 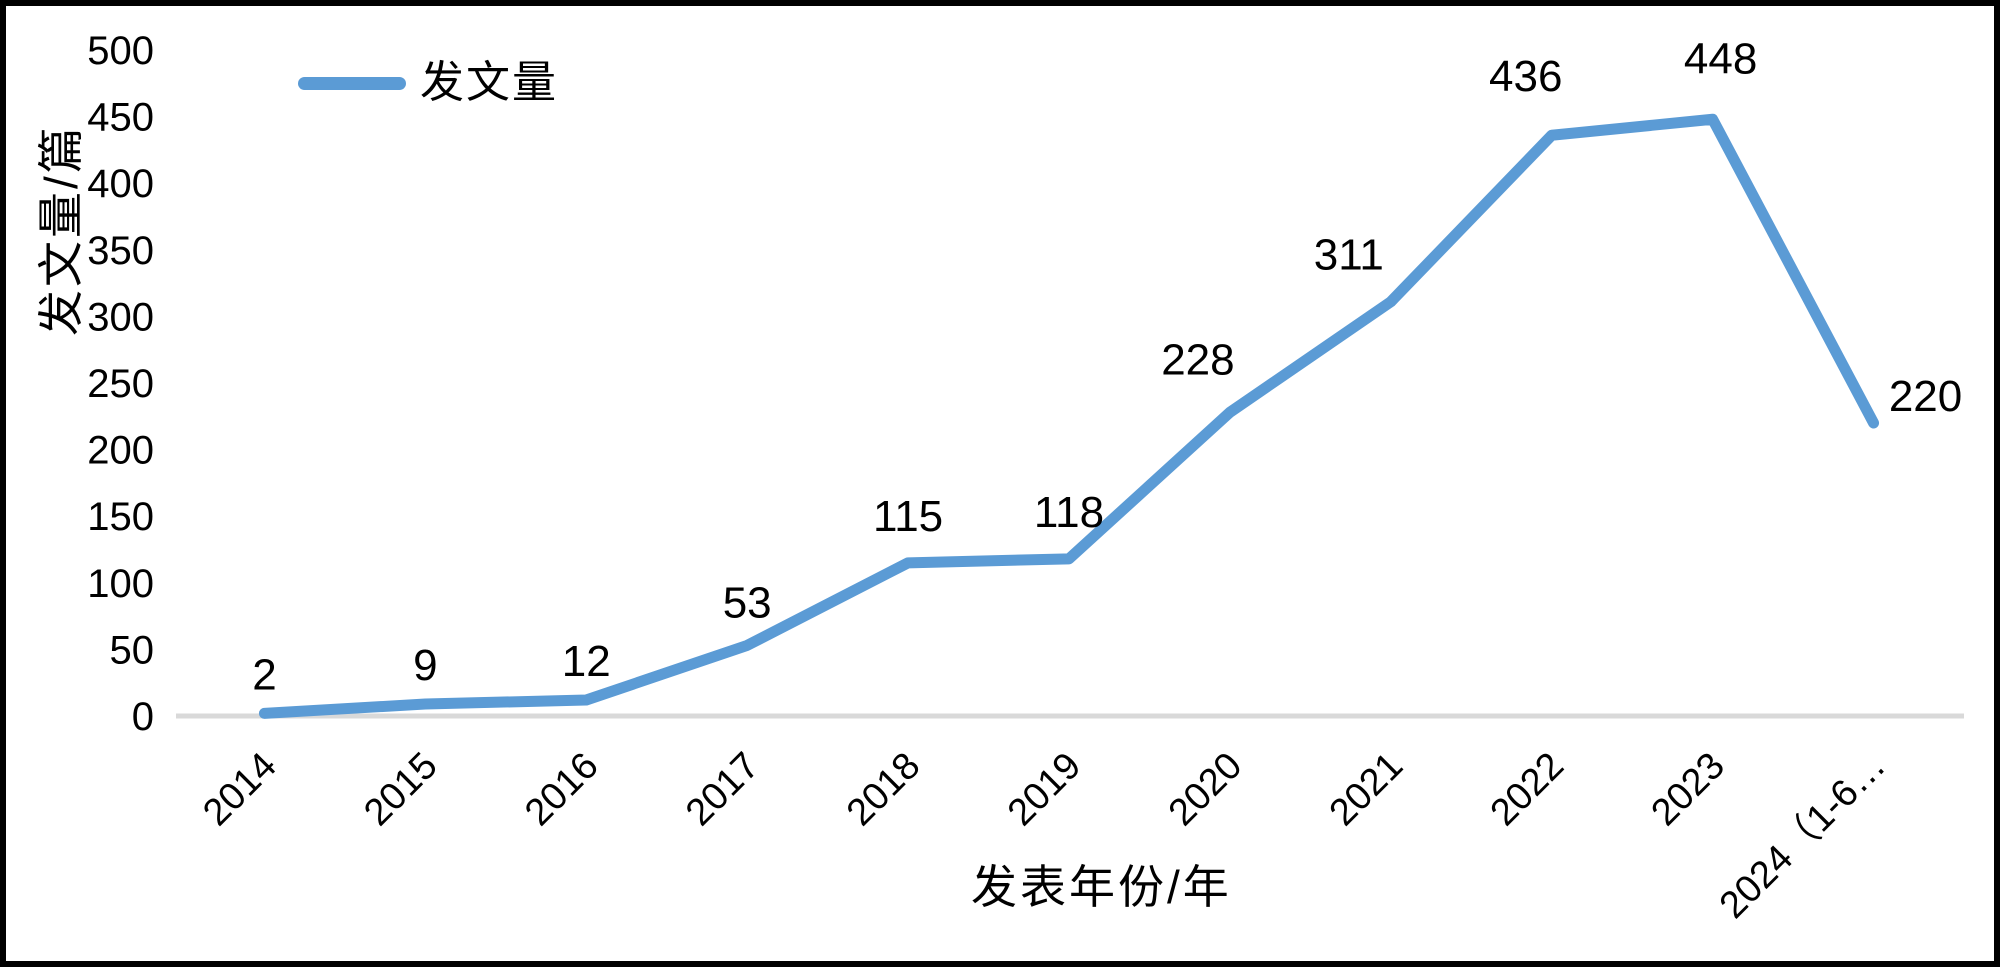 I want to click on y-tick-label: 50, so click(x=132, y=650).